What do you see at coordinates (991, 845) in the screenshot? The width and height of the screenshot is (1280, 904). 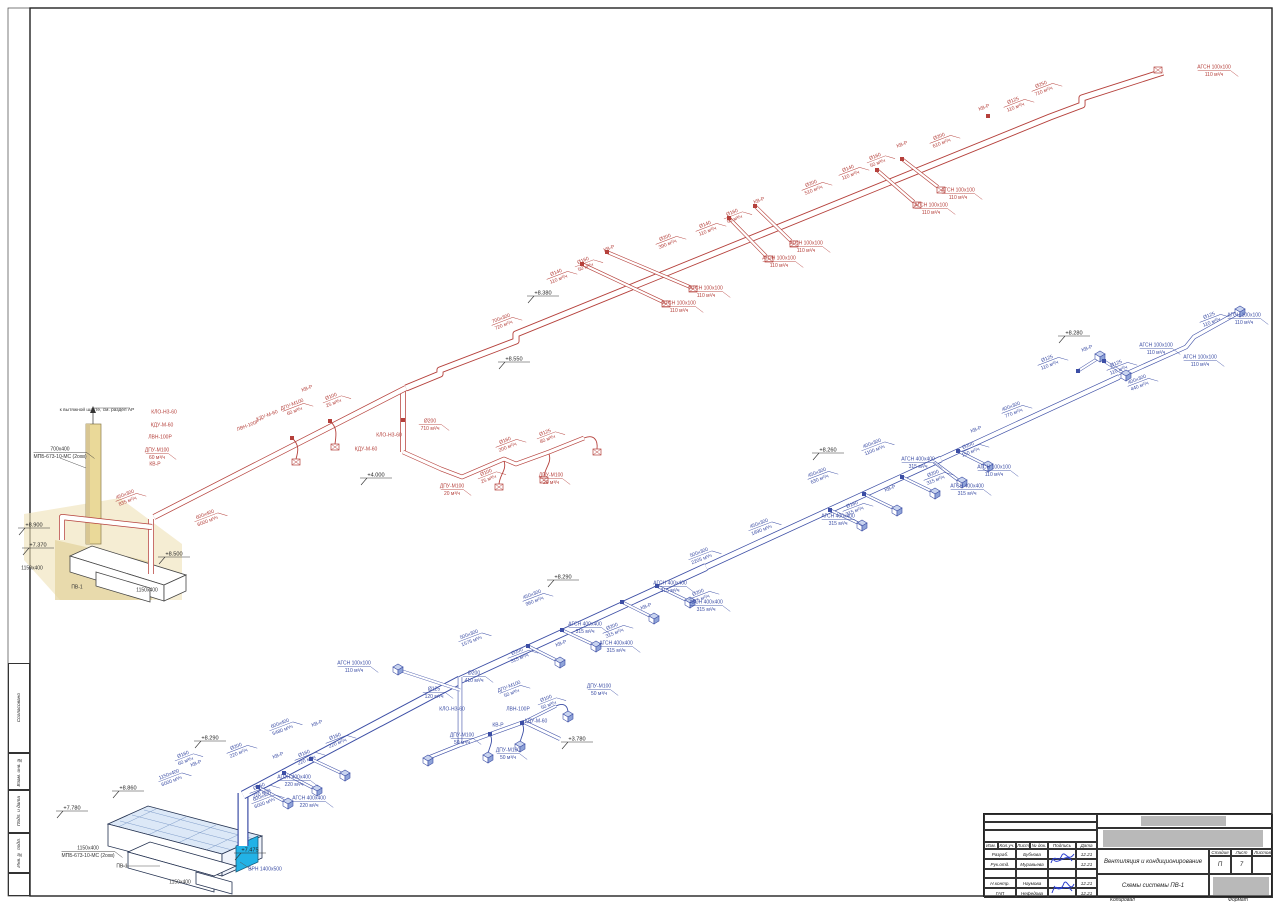 I see `tb-col-izm: Изм.` at bounding box center [991, 845].